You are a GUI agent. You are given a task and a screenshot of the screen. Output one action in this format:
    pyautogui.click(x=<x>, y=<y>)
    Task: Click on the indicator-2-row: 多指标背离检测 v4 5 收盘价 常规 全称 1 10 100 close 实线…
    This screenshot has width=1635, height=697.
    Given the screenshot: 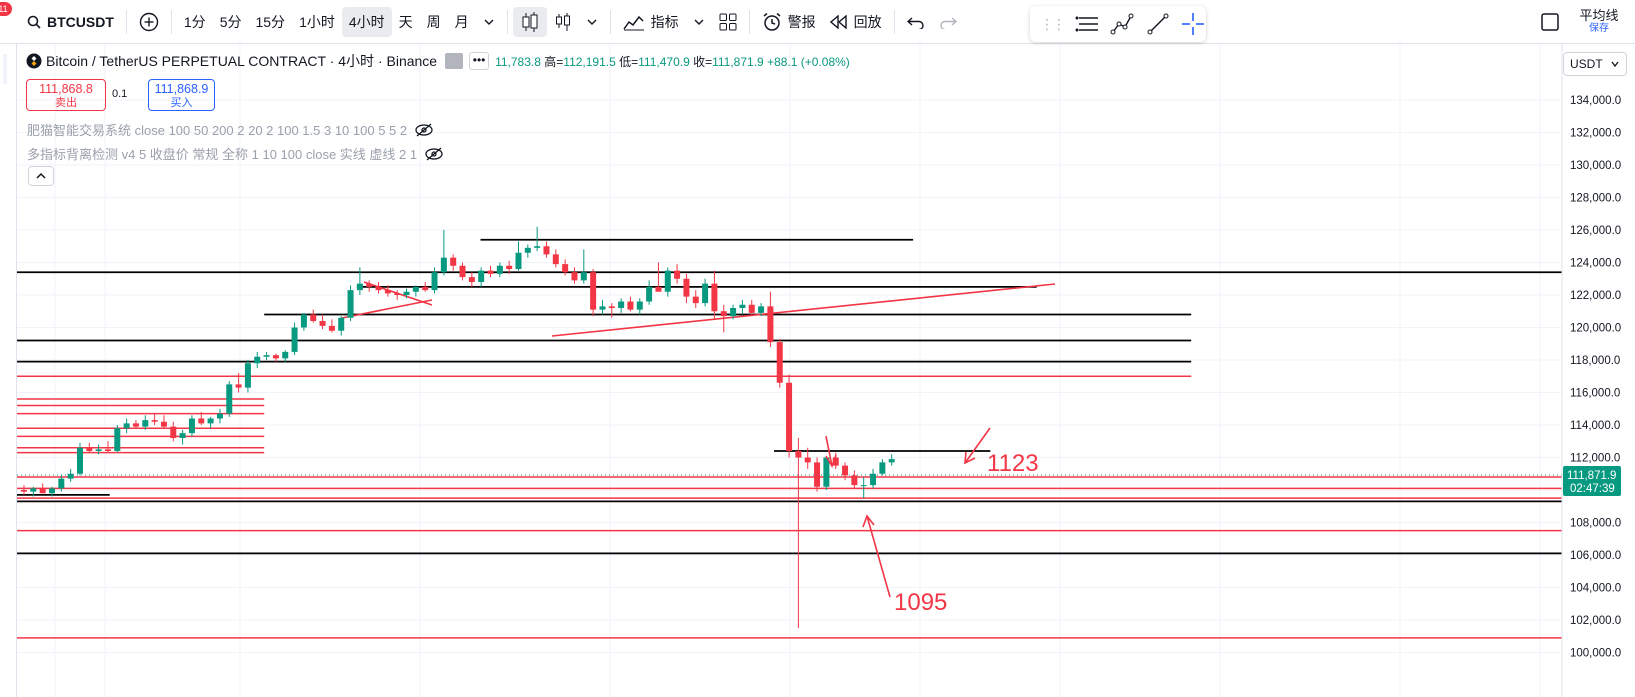 What is the action you would take?
    pyautogui.click(x=235, y=153)
    